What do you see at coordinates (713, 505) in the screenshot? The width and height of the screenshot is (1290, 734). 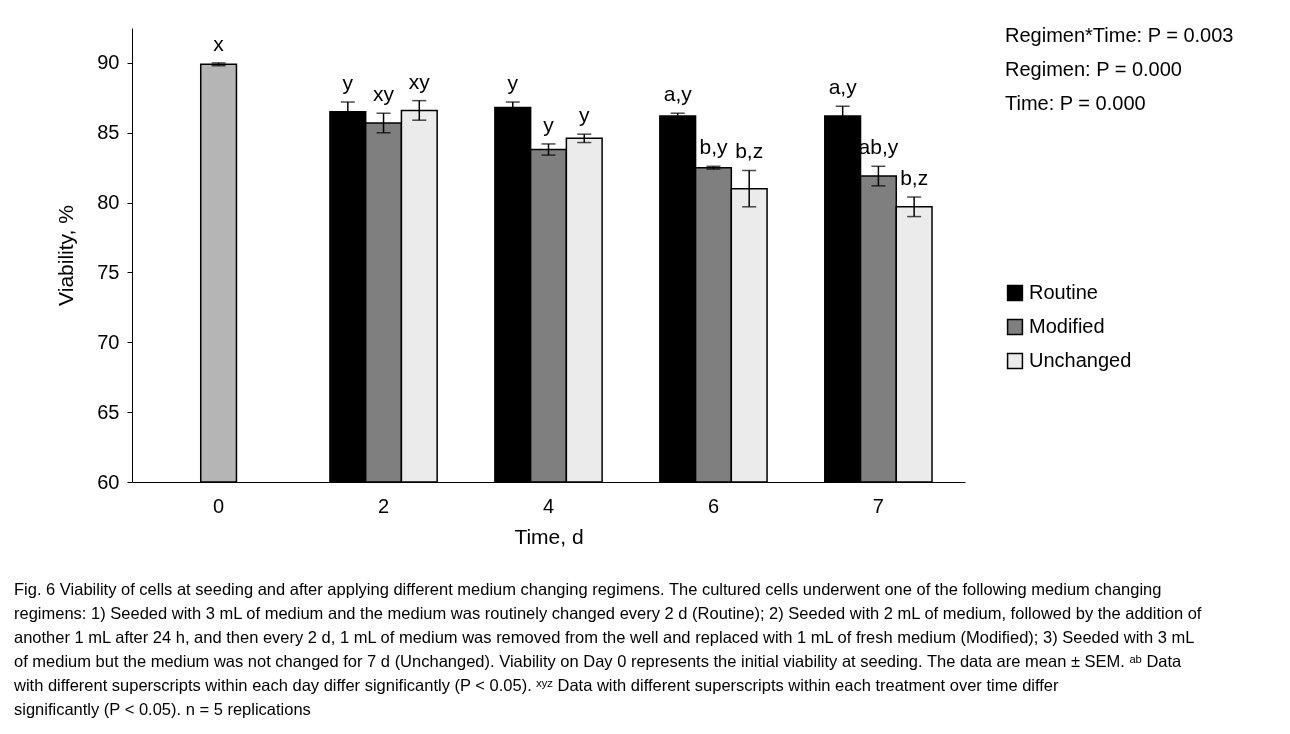 I see `x-tick-label: 6` at bounding box center [713, 505].